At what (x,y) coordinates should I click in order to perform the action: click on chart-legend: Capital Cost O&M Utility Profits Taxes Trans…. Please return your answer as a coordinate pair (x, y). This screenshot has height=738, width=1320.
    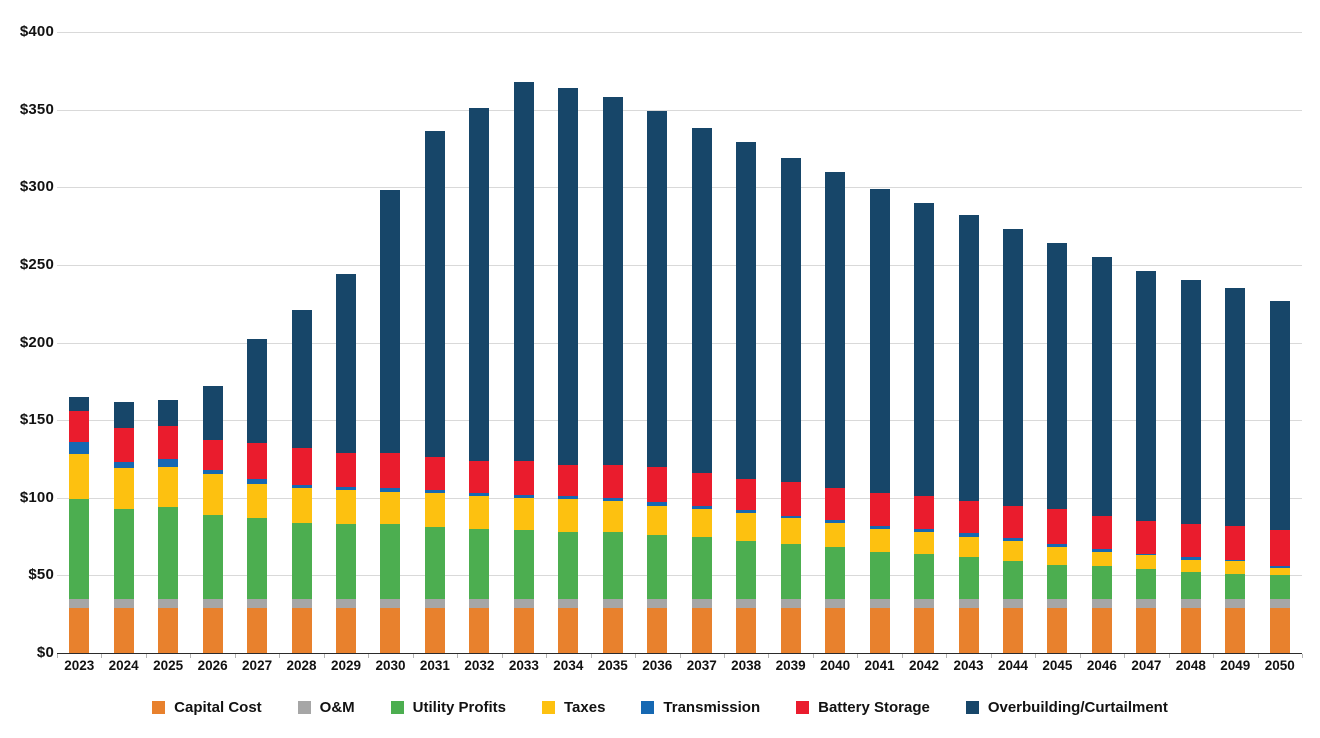
    Looking at the image, I should click on (660, 707).